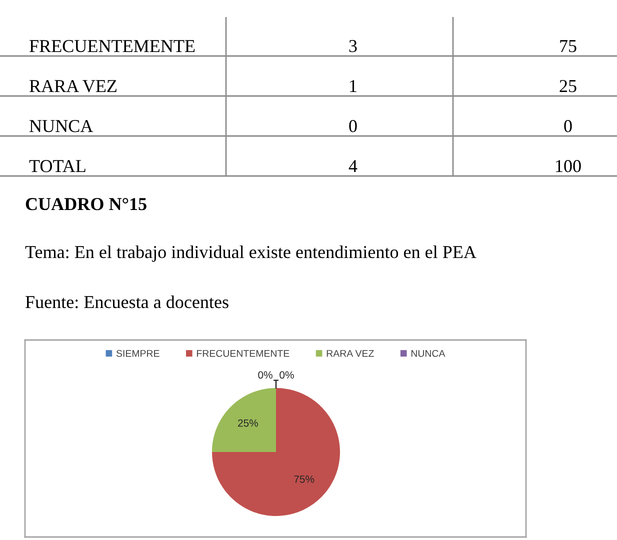 This screenshot has width=617, height=540. What do you see at coordinates (428, 353) in the screenshot?
I see `legend-label: NUNCA` at bounding box center [428, 353].